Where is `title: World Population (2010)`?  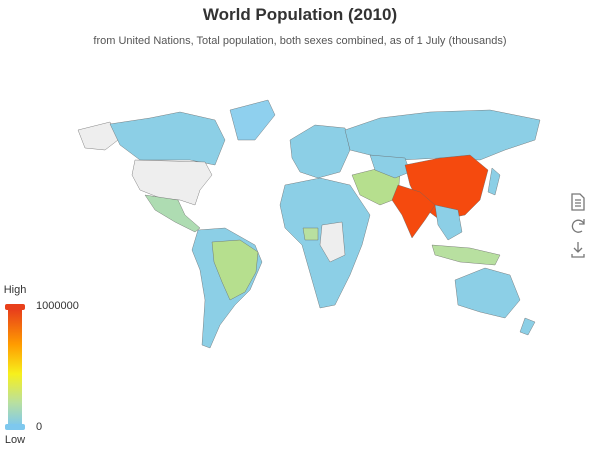
title: World Population (2010) is located at coordinates (300, 14).